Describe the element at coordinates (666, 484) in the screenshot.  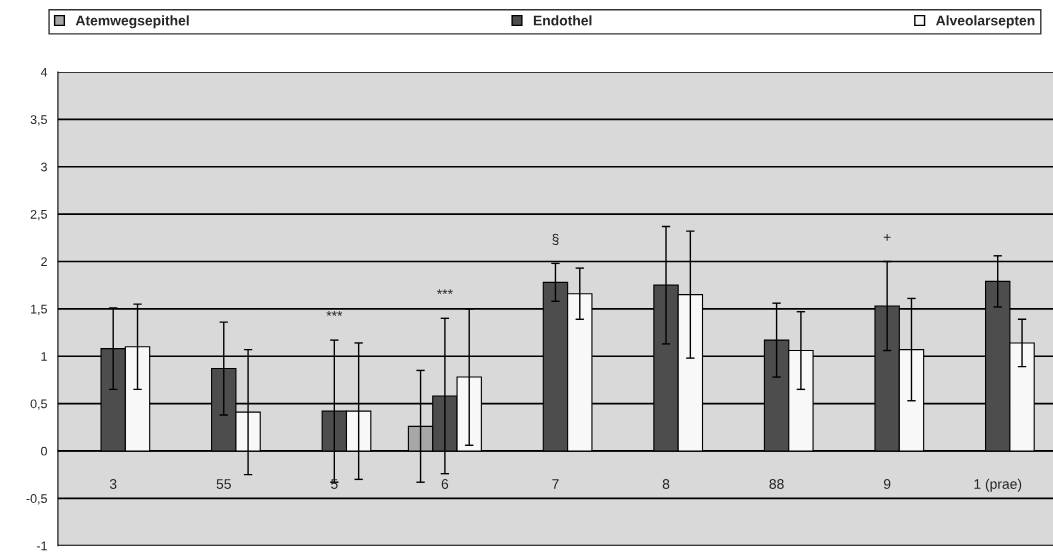
I see `x-tick-label: 8` at that location.